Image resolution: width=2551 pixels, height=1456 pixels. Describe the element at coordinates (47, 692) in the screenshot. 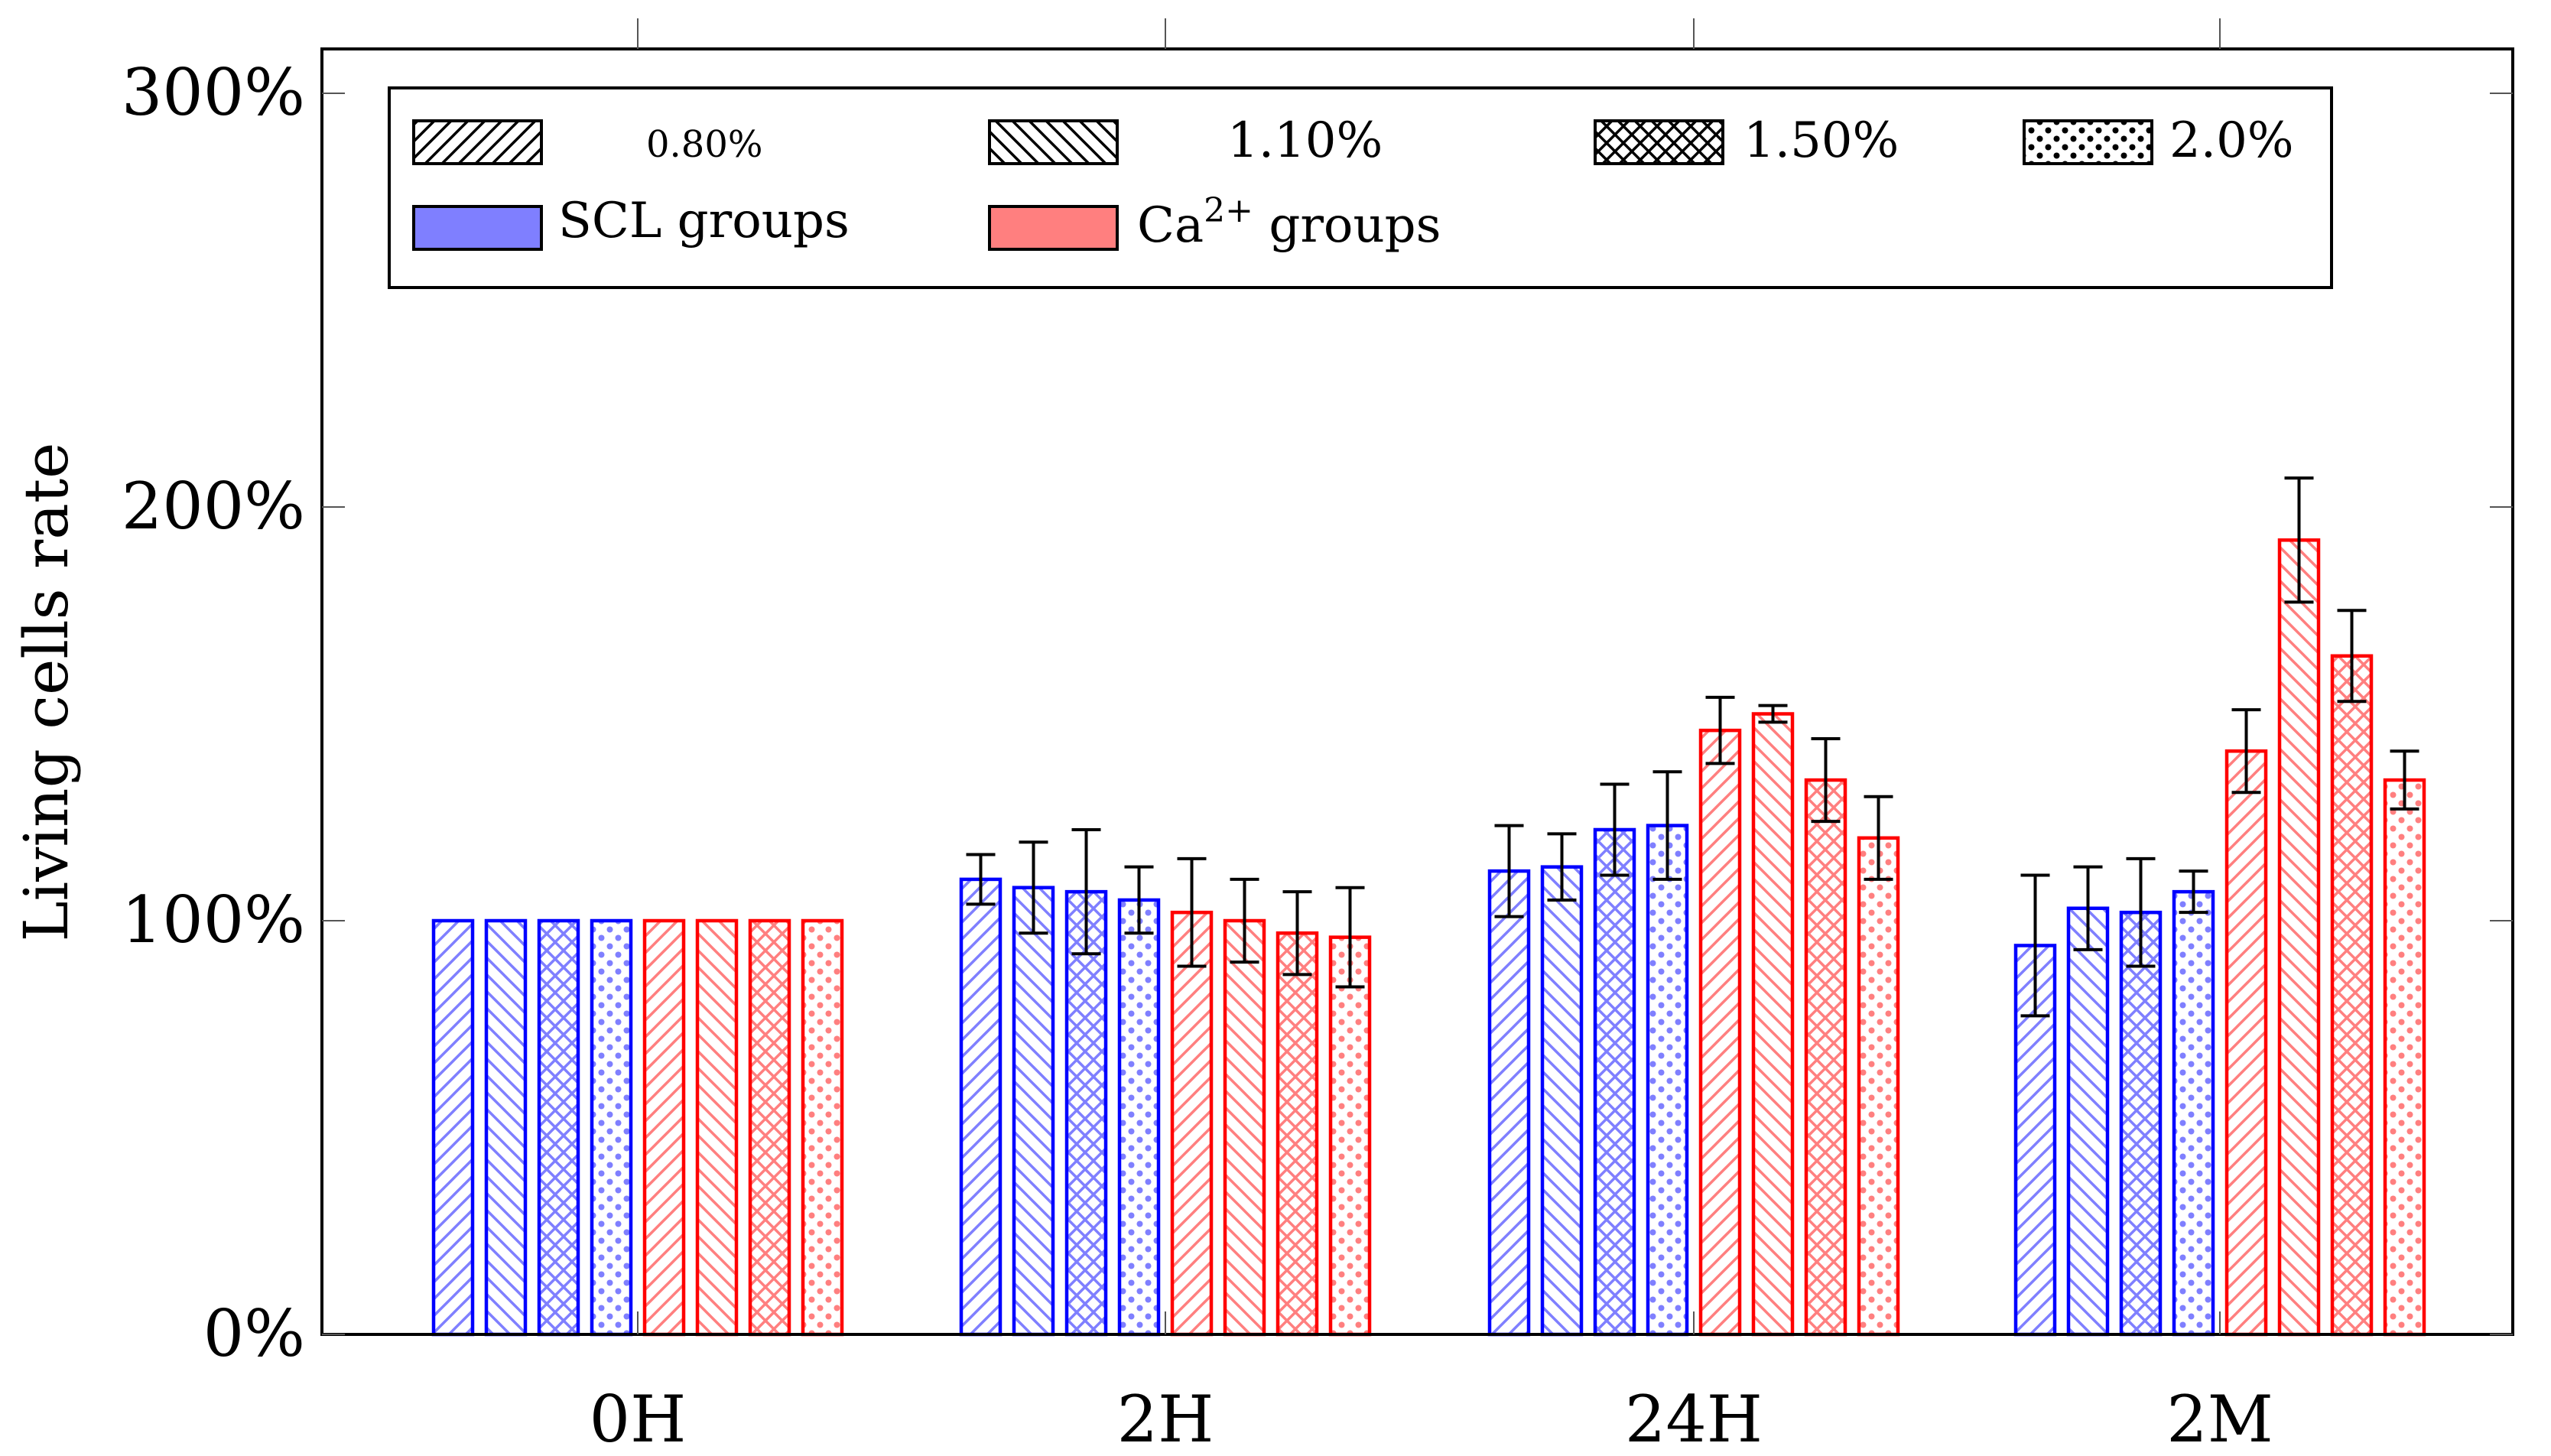

I see `y-axis-label: Living cells rate` at that location.